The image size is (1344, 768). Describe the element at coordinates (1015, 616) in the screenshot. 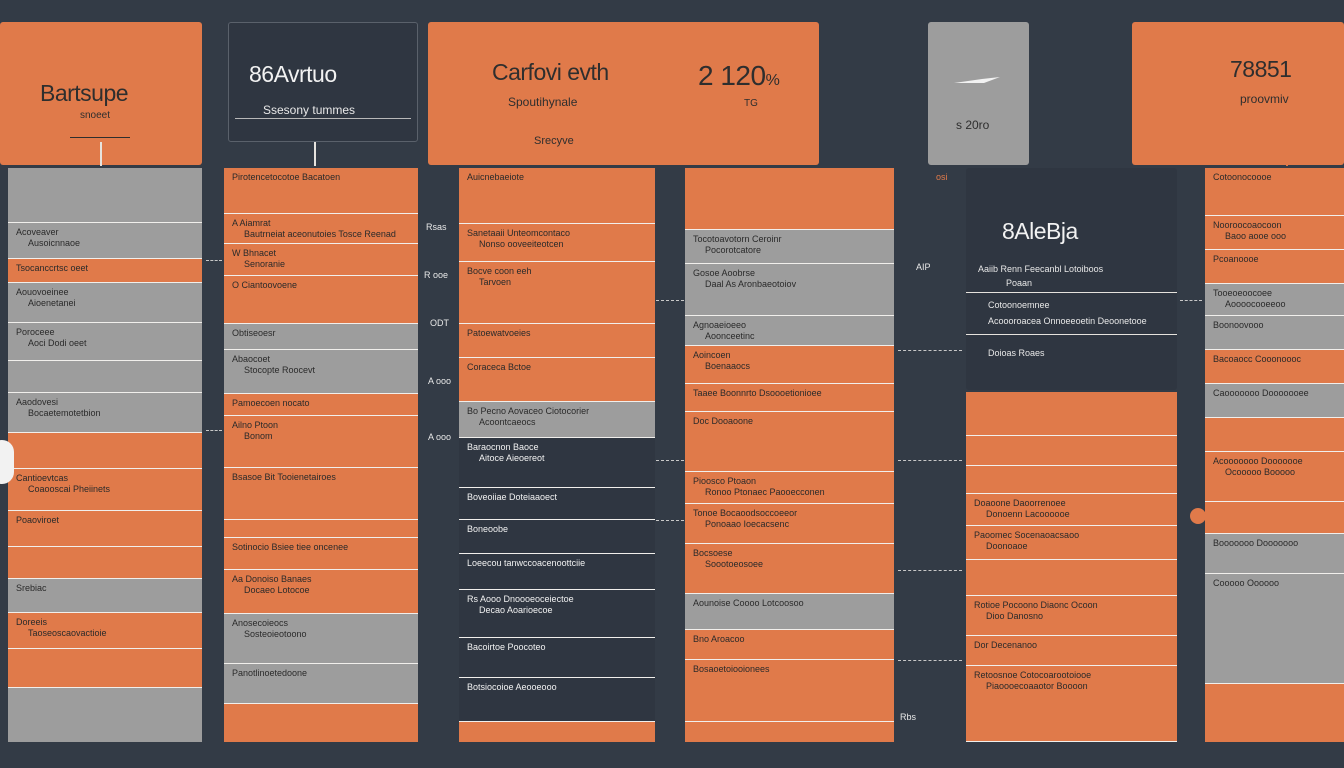

I see `col5-row-7-detail: Dioo Danosno` at that location.